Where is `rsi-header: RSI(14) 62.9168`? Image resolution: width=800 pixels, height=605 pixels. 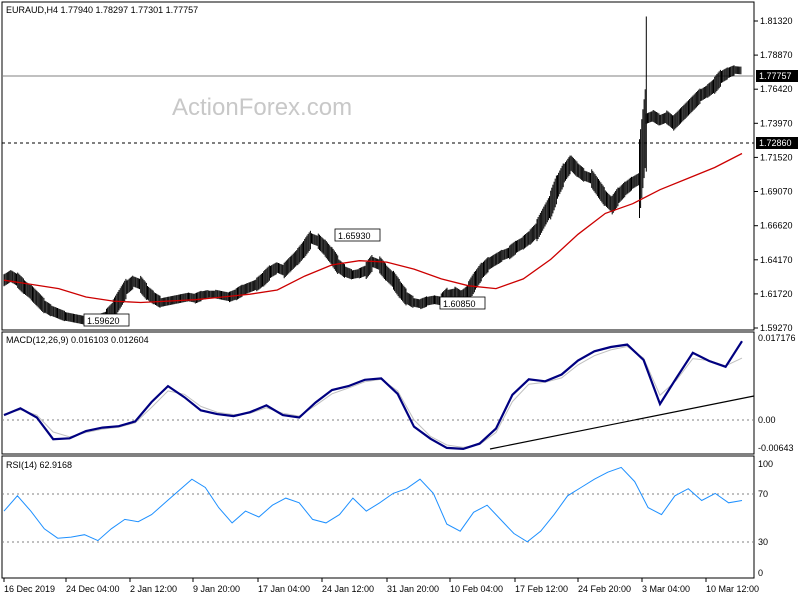 rsi-header: RSI(14) 62.9168 is located at coordinates (39, 465).